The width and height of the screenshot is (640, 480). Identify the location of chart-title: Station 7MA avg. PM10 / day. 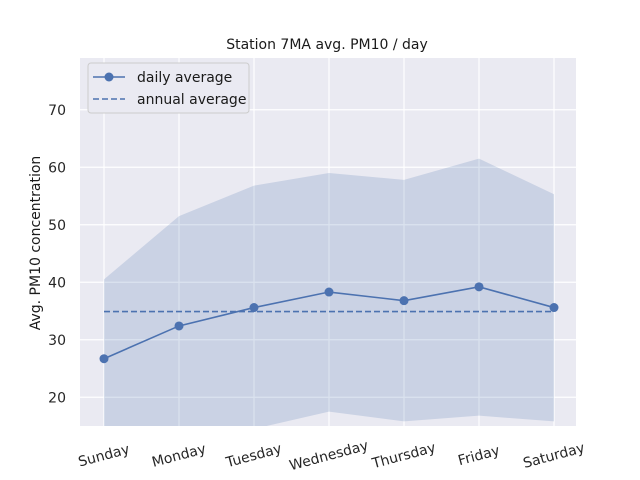
(327, 45).